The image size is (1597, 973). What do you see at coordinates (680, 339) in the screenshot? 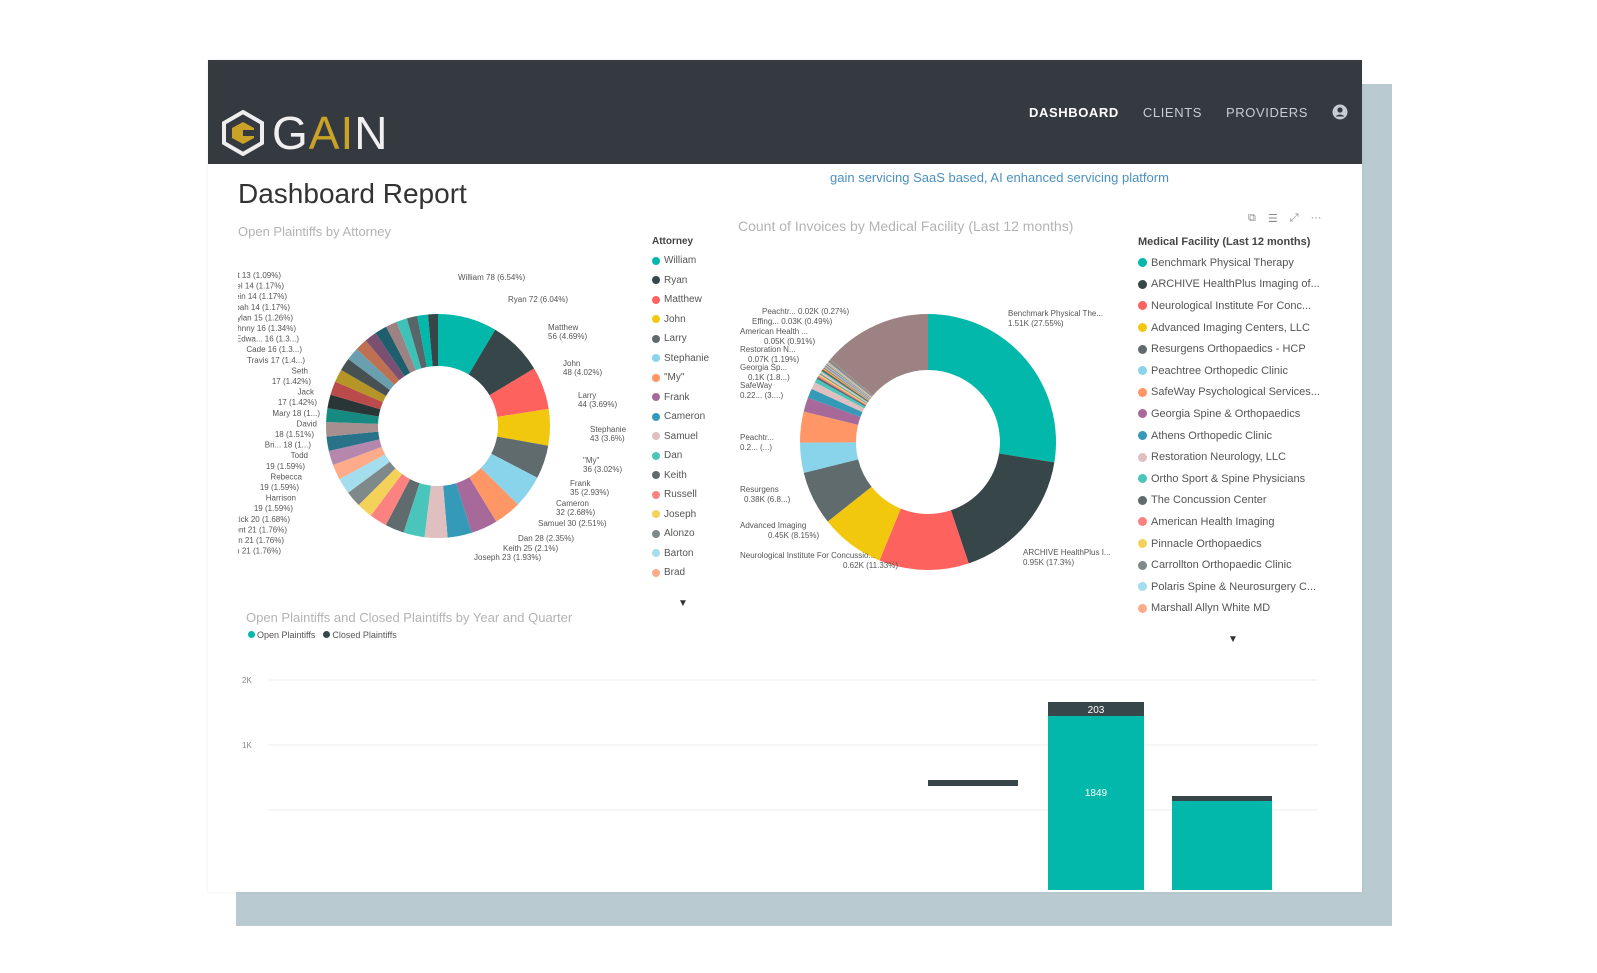
I see `attorney-legend-item: Larry` at bounding box center [680, 339].